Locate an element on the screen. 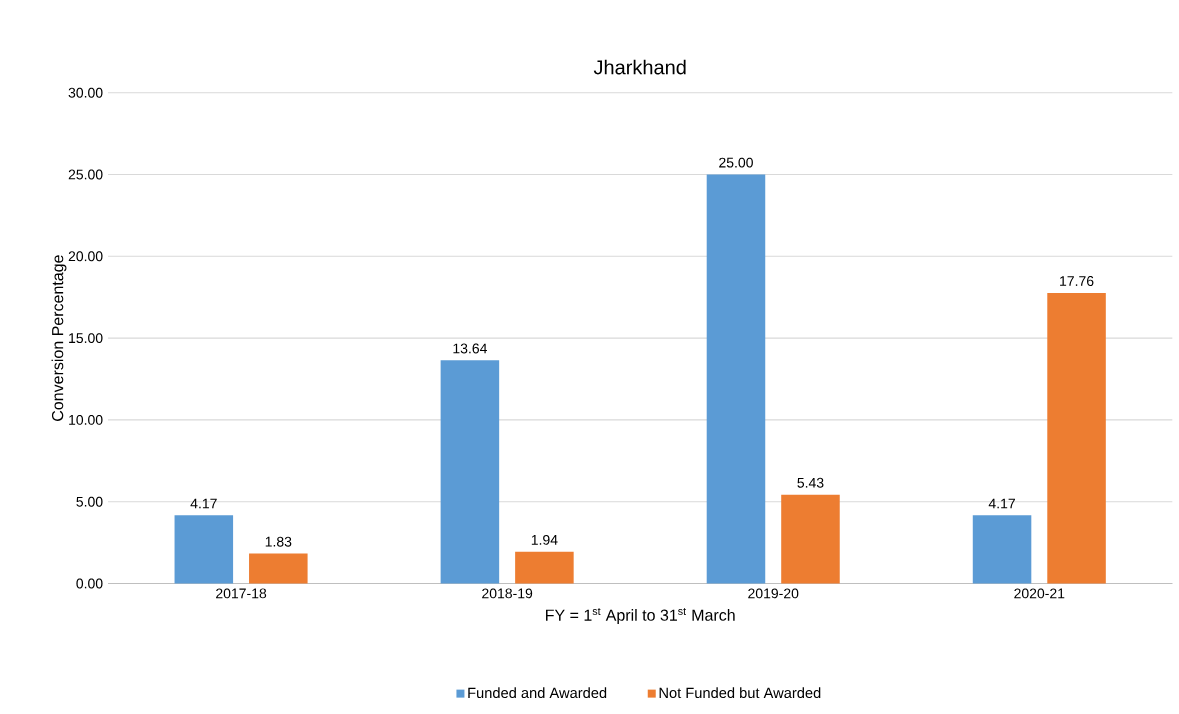 The image size is (1179, 714). y-tick-label: 5.00 is located at coordinates (89, 501).